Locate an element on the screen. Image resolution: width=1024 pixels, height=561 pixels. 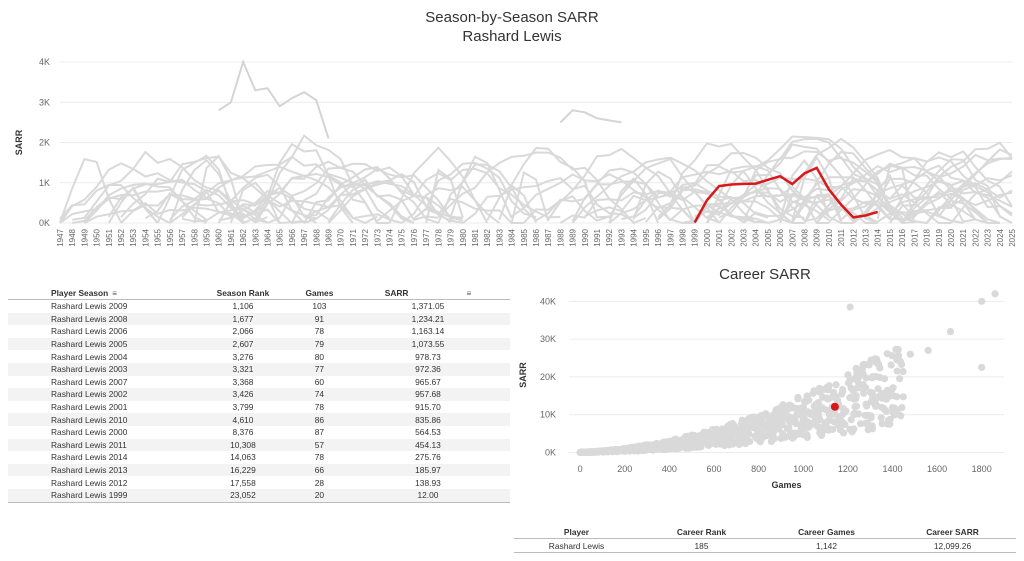
x-tick-label: 1986 is located at coordinates (536, 237).